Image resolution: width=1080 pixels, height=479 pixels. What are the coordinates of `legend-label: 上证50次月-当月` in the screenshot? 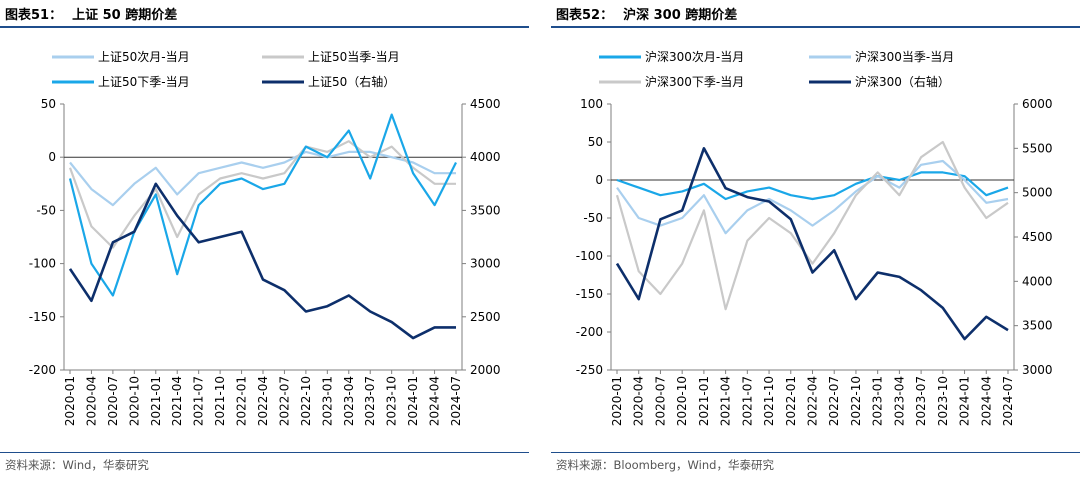 It's located at (144, 57).